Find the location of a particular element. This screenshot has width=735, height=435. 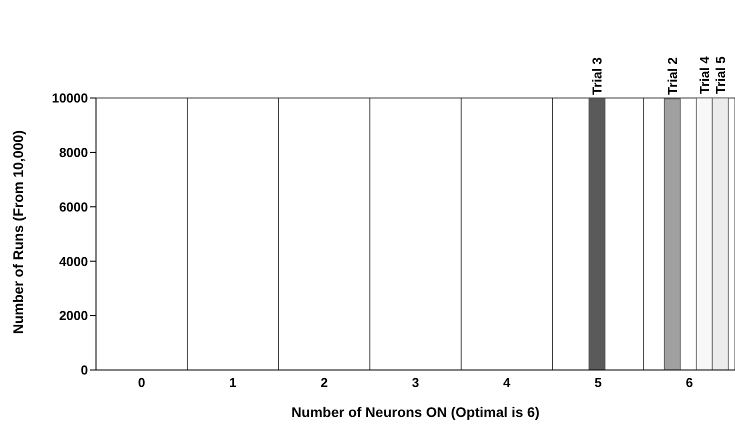

y-tick-label: 2000 is located at coordinates (73, 316).